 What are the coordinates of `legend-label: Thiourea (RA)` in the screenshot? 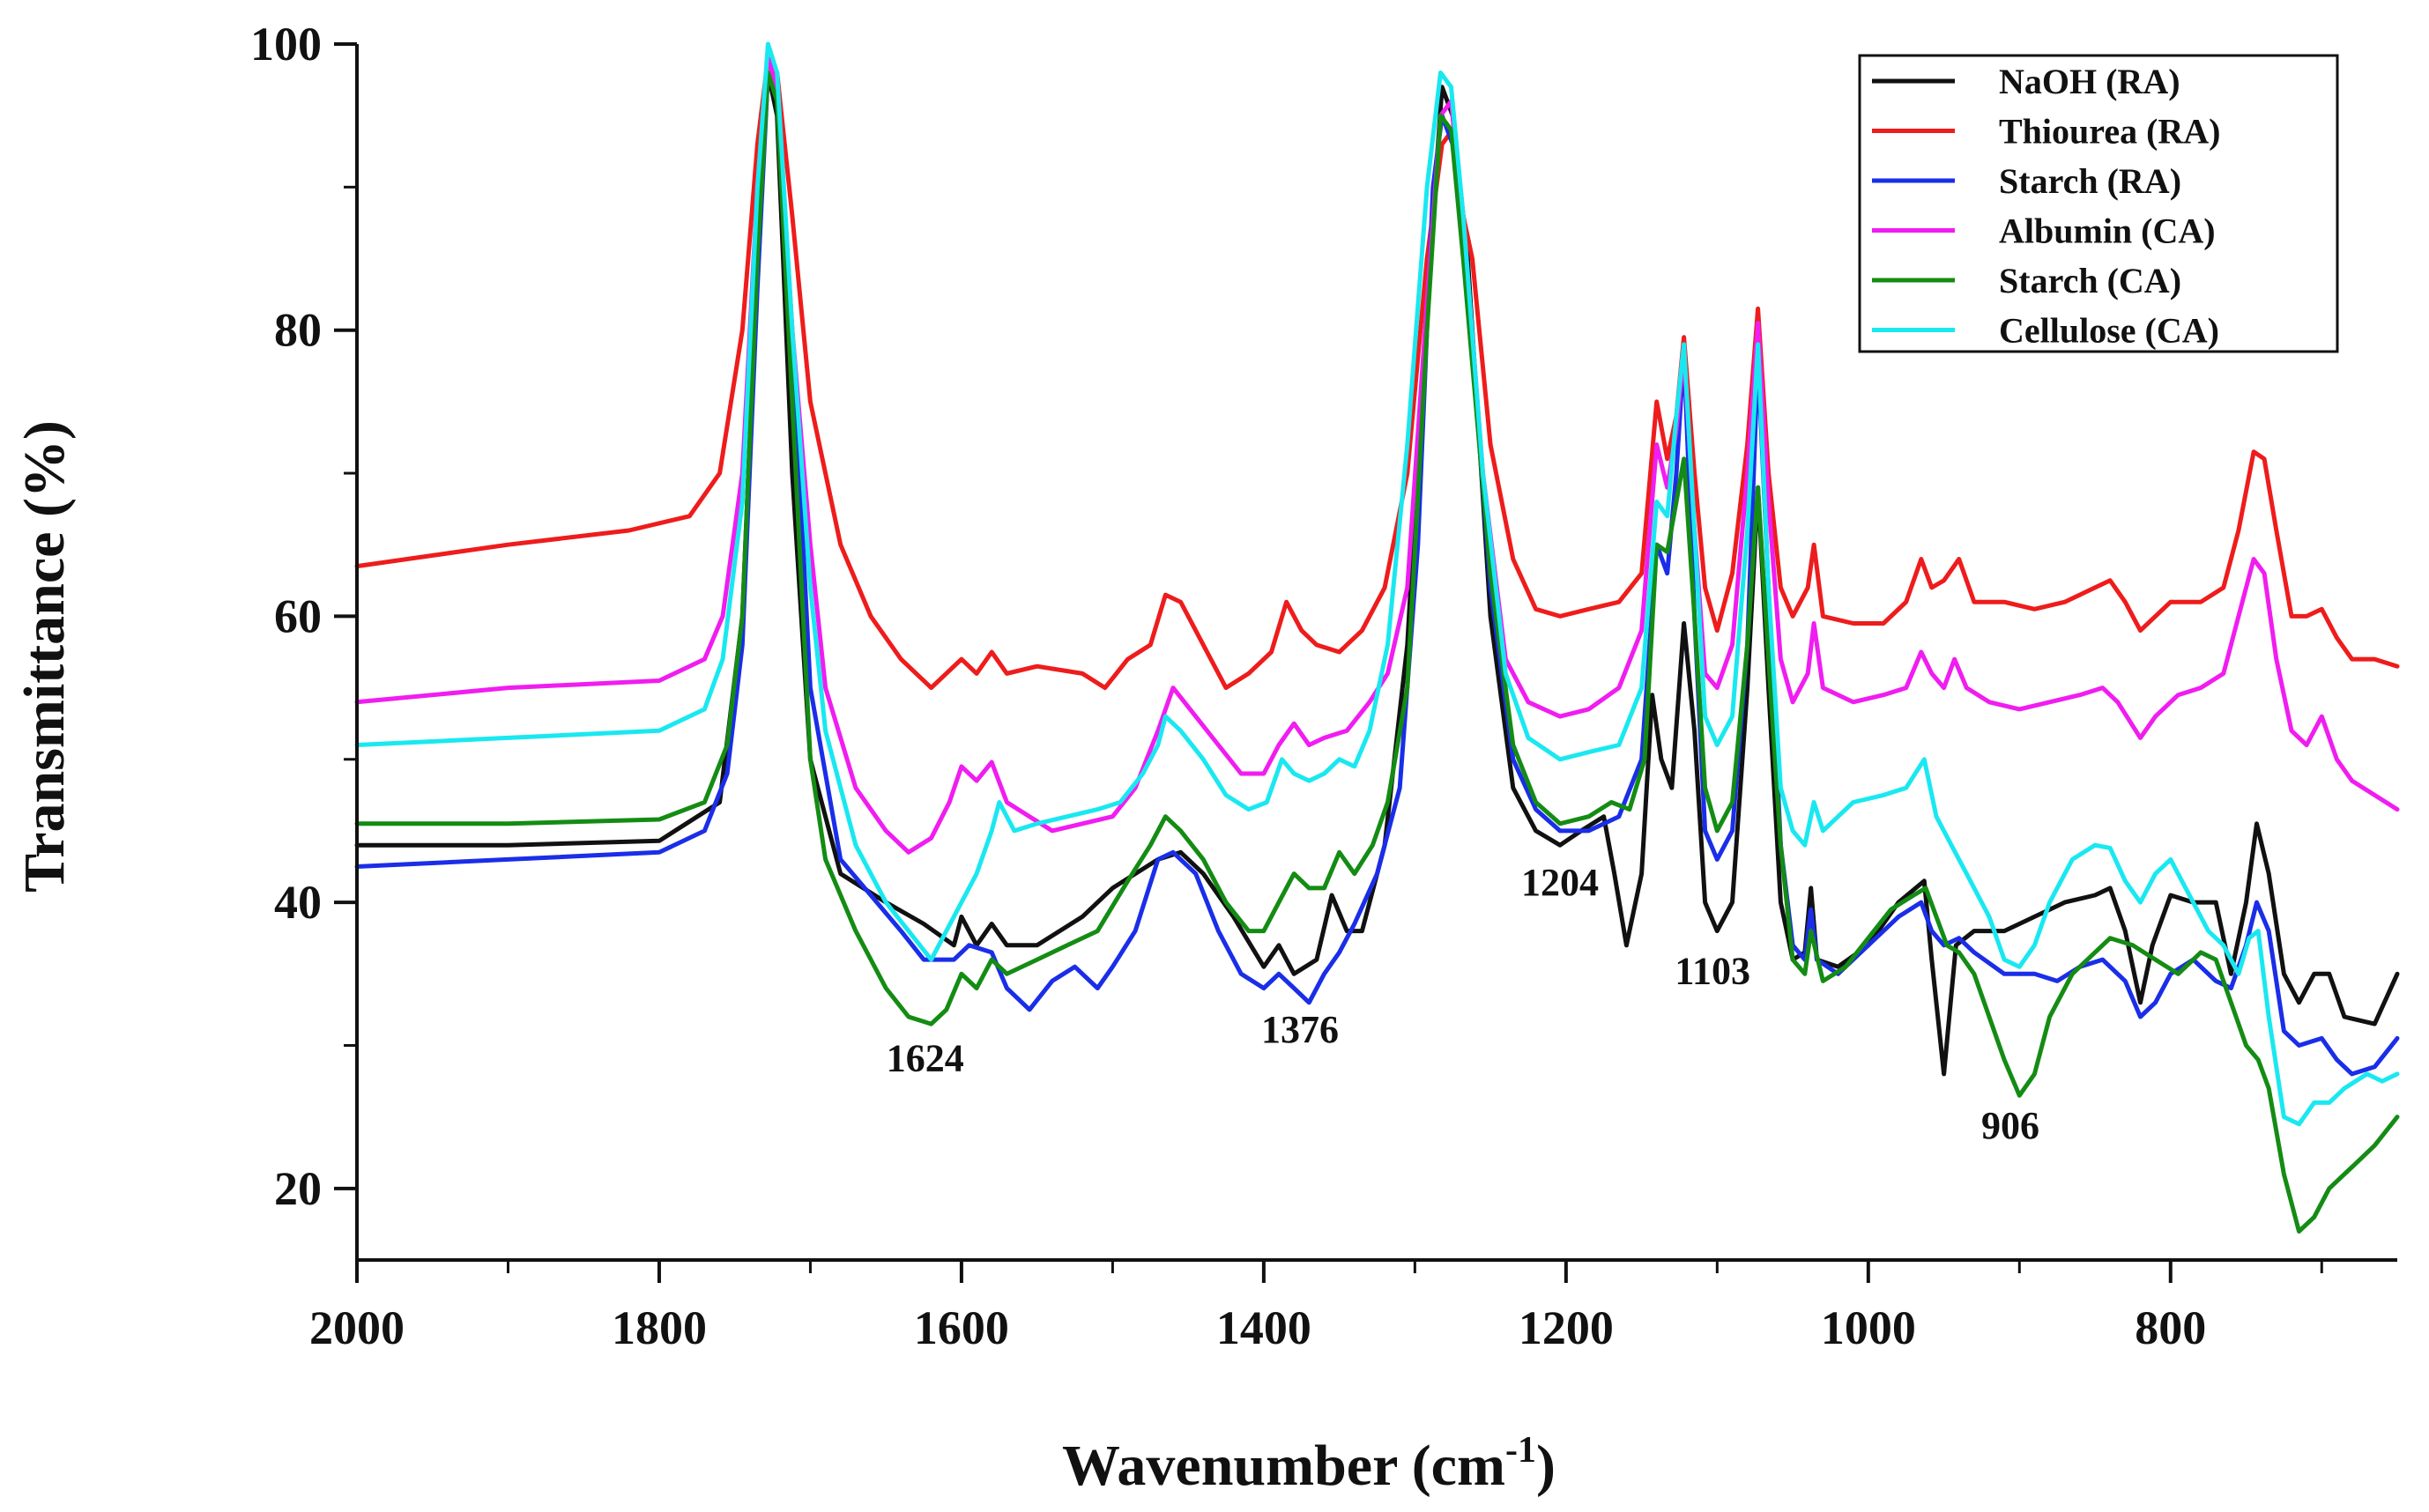 It's located at (2109, 132).